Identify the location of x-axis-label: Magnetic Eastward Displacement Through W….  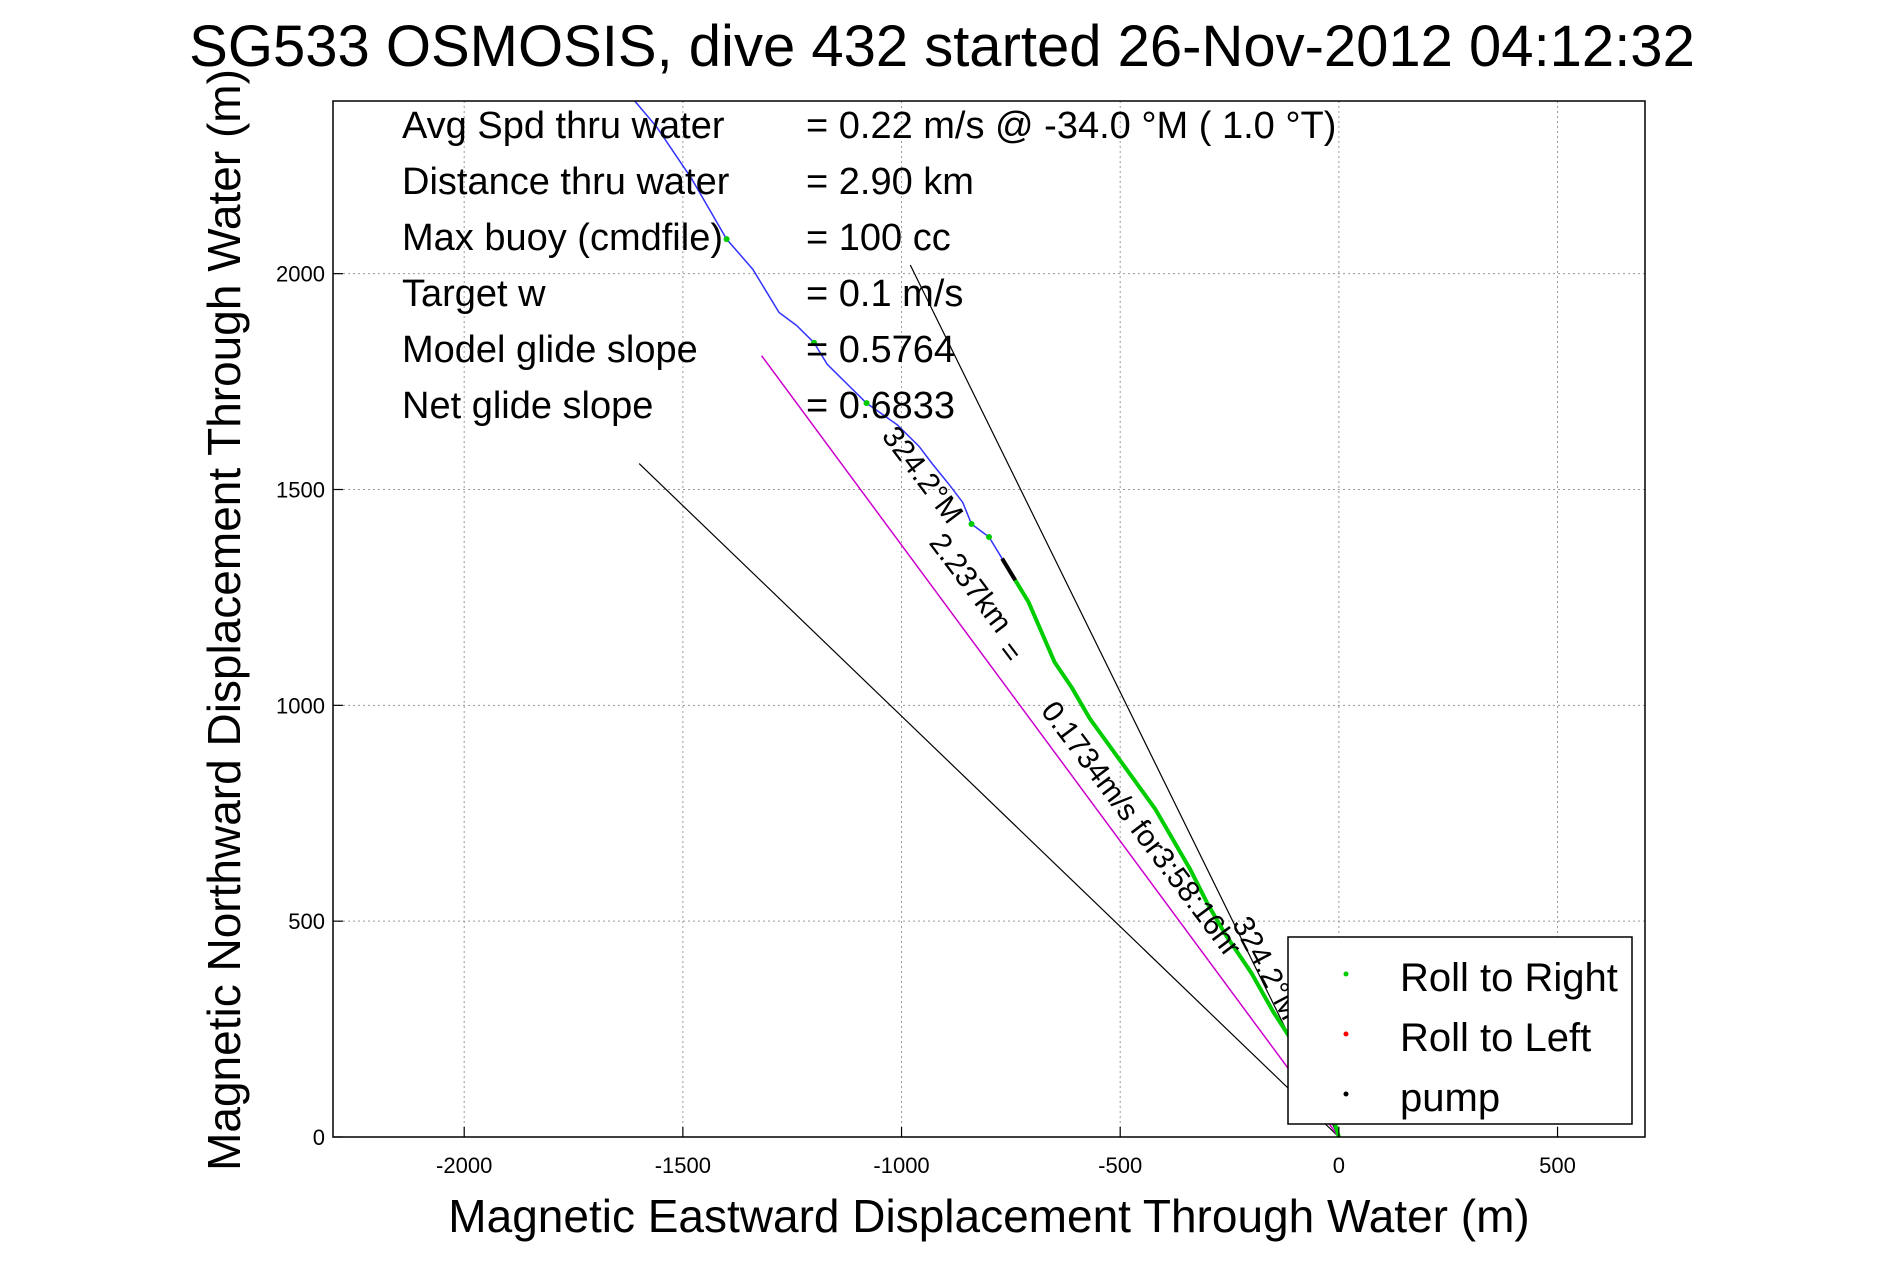
(988, 1216).